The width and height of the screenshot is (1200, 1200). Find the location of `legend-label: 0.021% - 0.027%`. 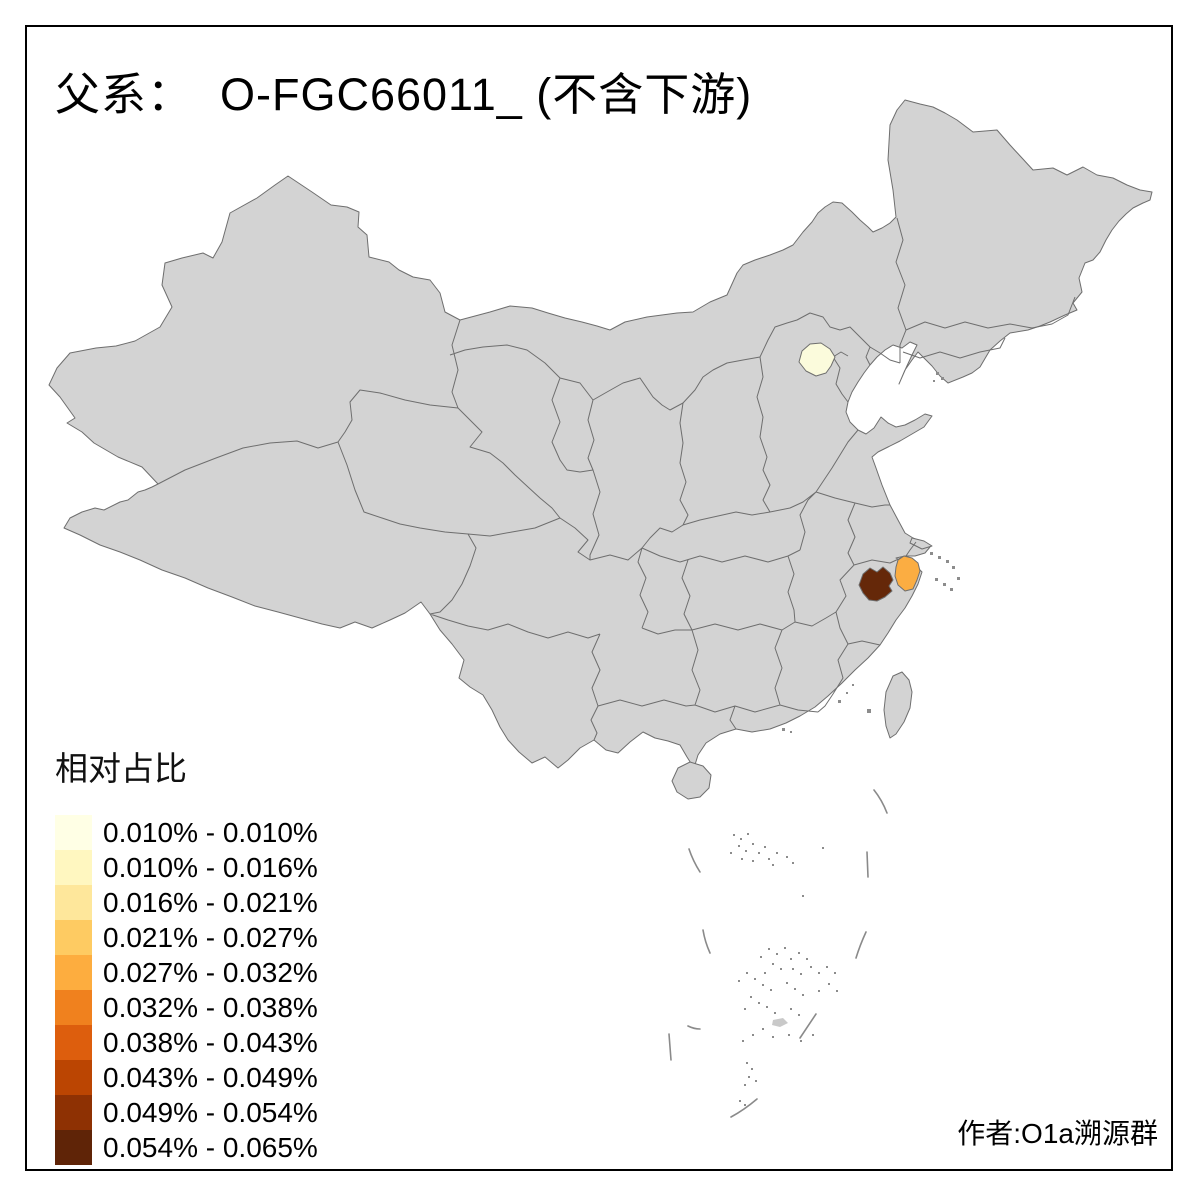

legend-label: 0.021% - 0.027% is located at coordinates (210, 937).